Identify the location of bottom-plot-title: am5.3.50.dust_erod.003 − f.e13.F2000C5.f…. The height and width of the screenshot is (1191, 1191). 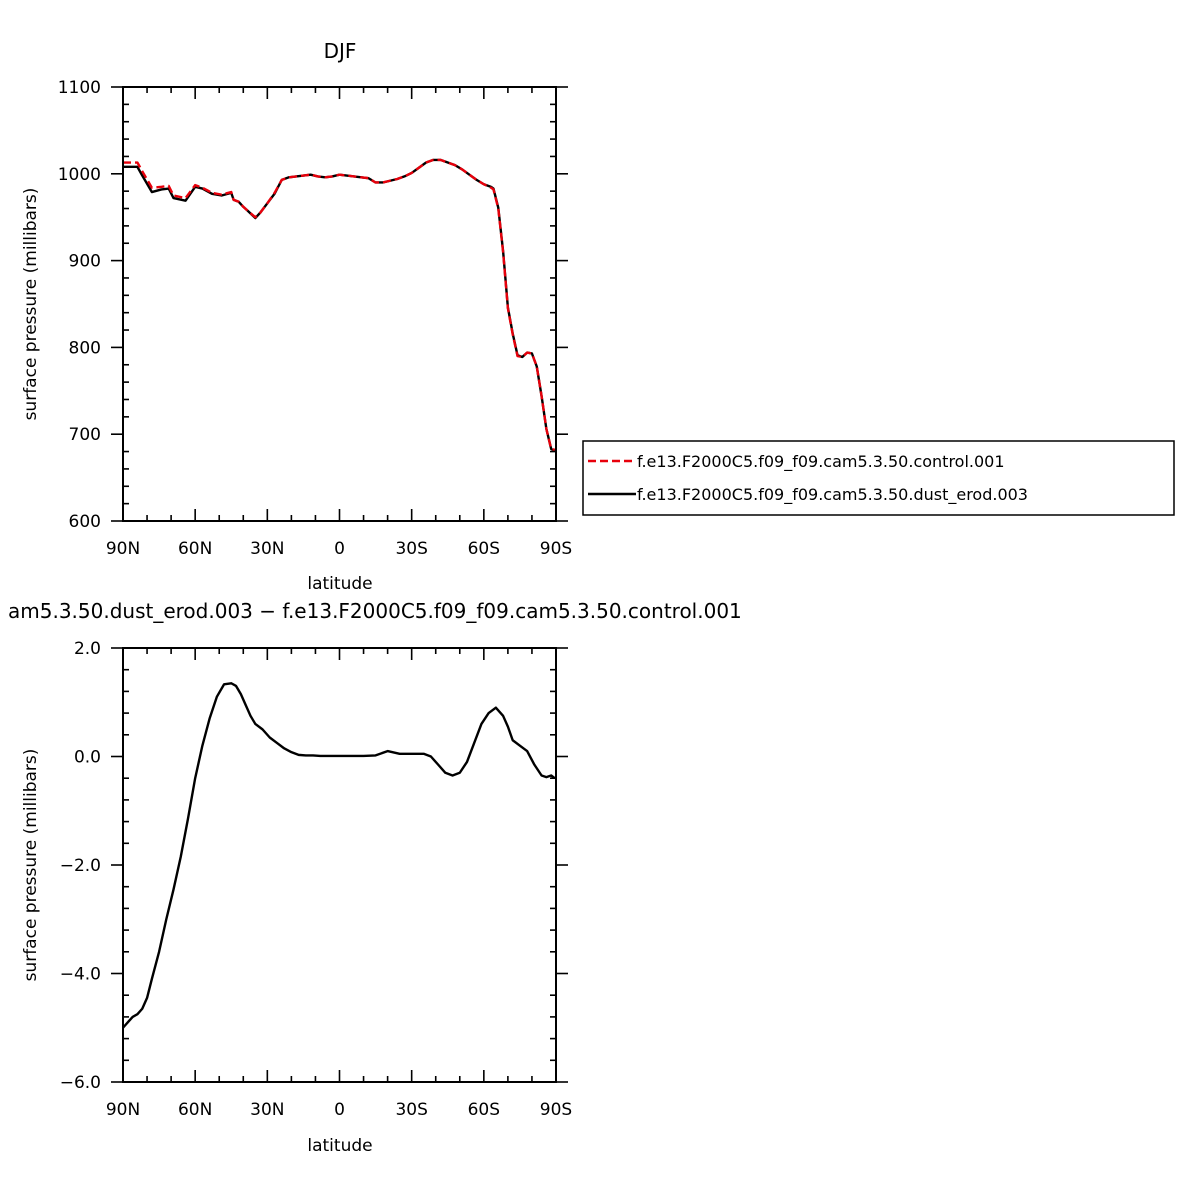
(375, 611).